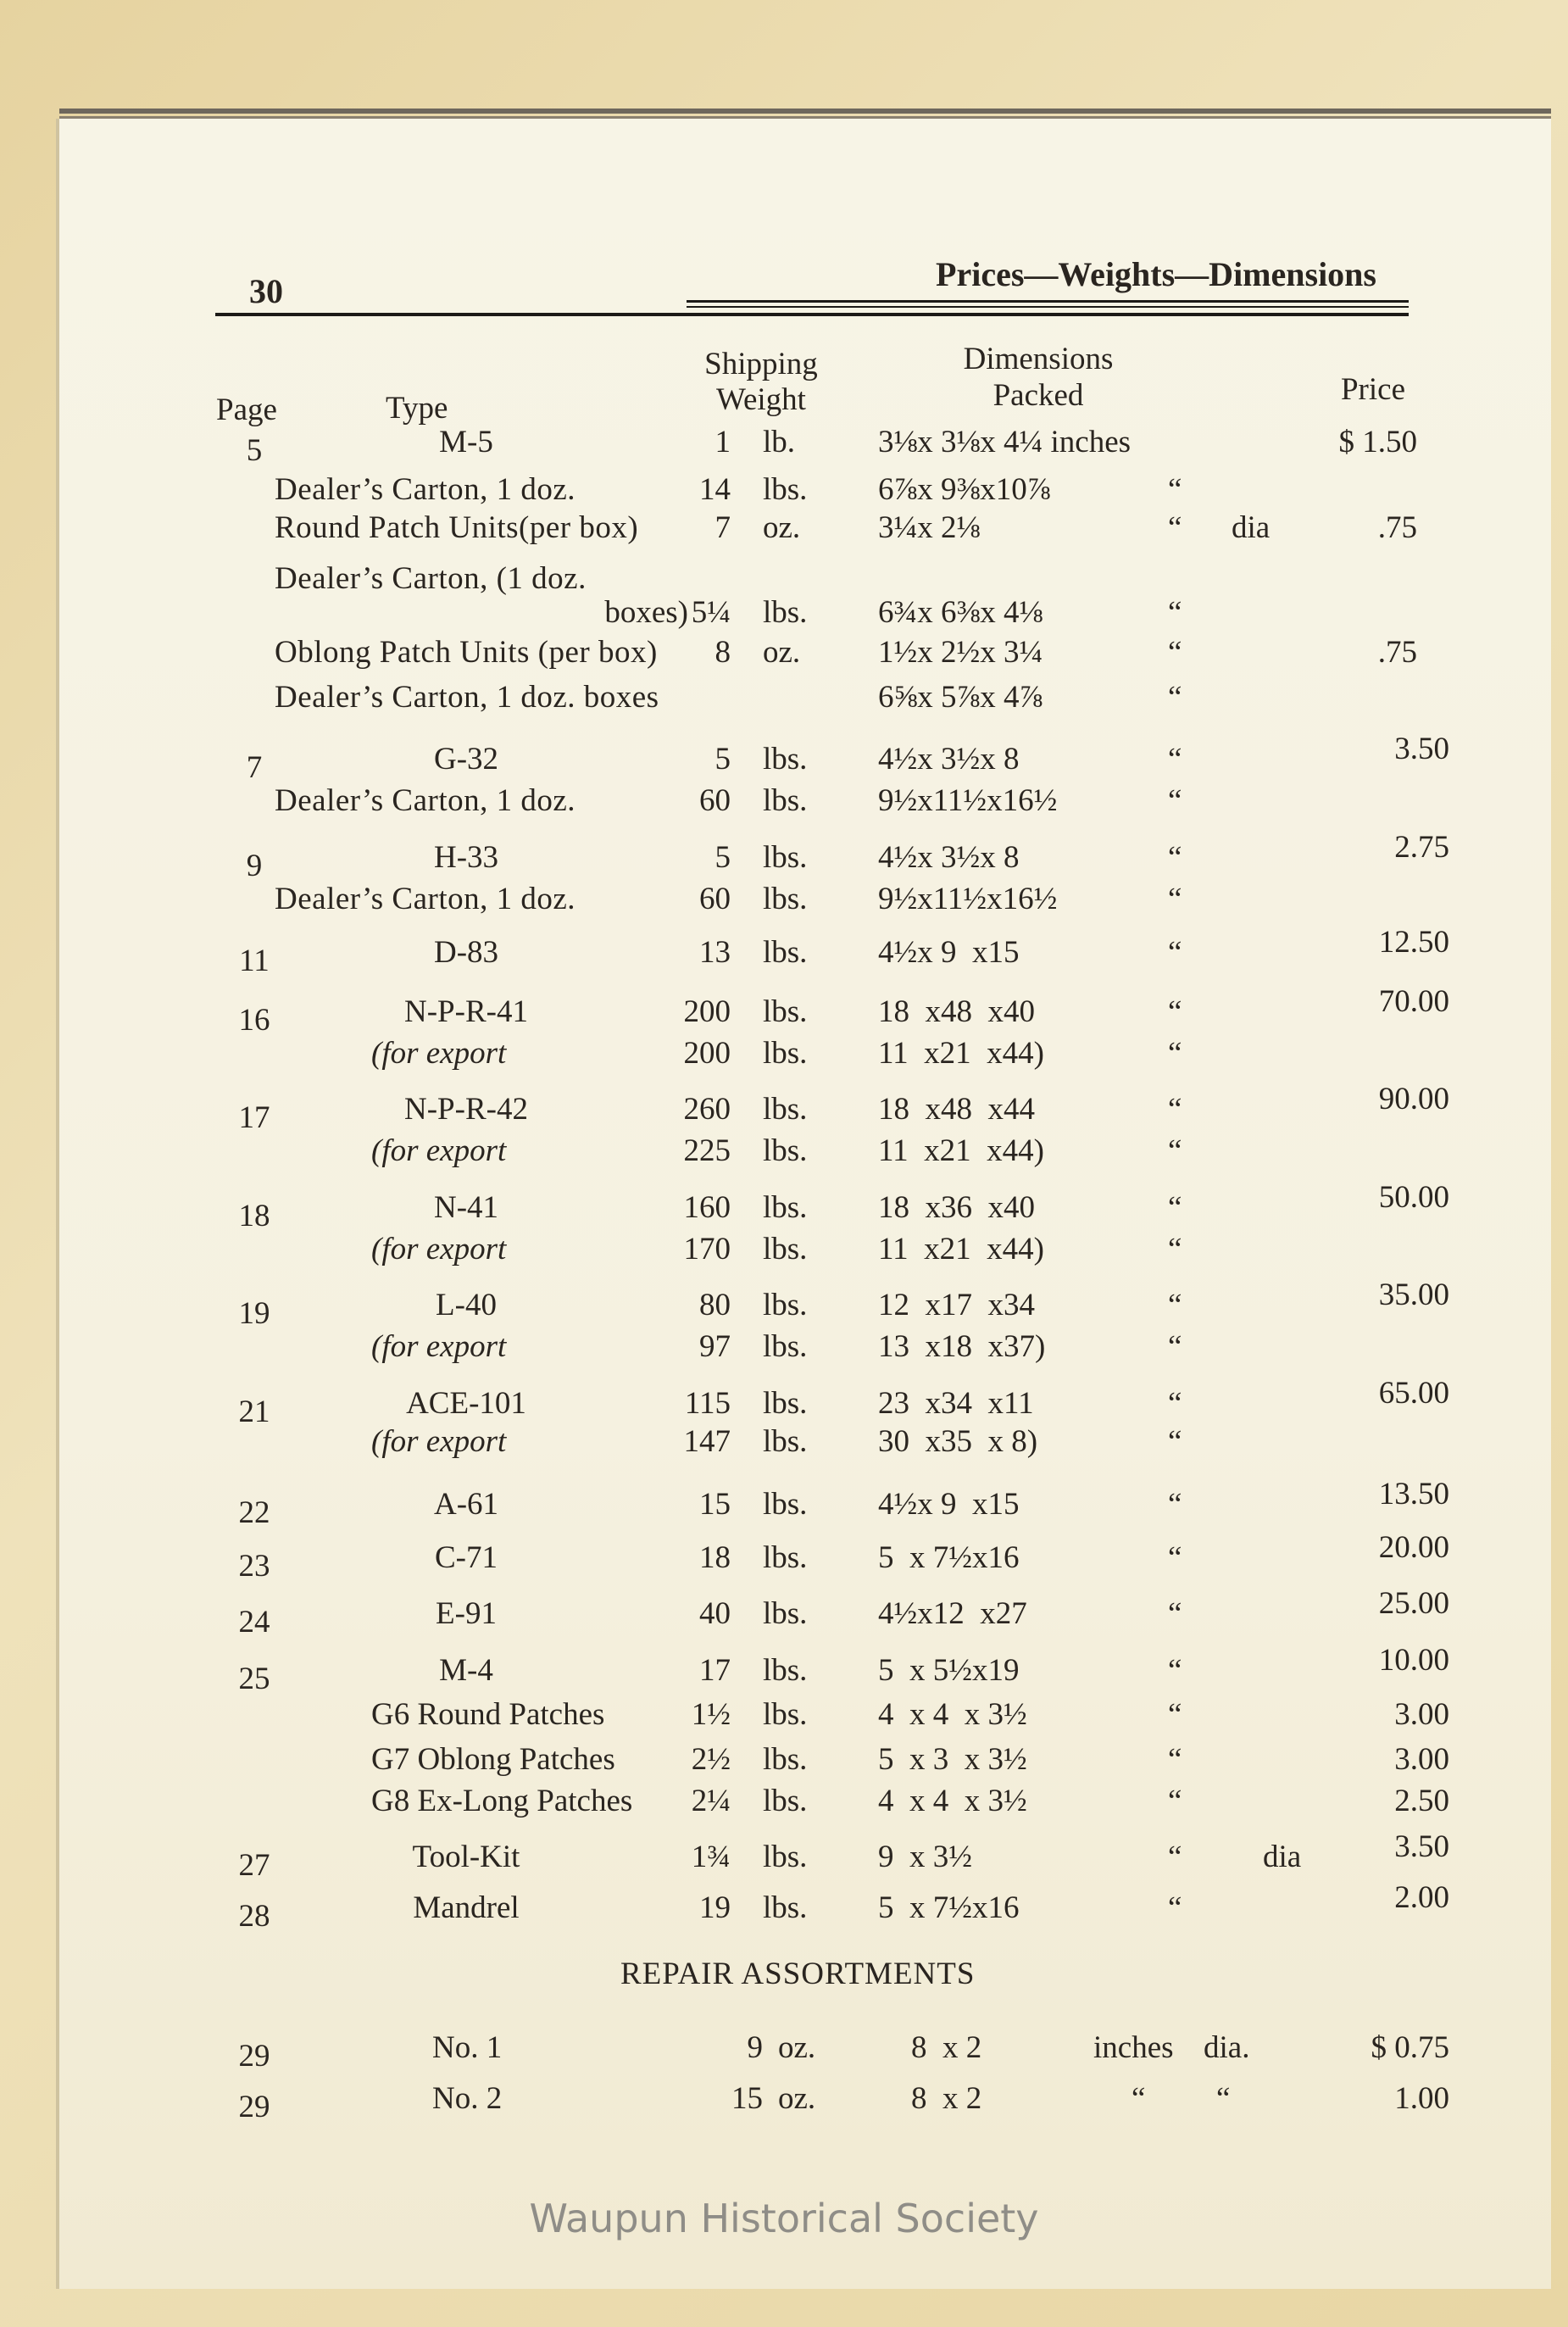 This screenshot has height=2327, width=1568. I want to click on column-header-weight: Weight, so click(761, 399).